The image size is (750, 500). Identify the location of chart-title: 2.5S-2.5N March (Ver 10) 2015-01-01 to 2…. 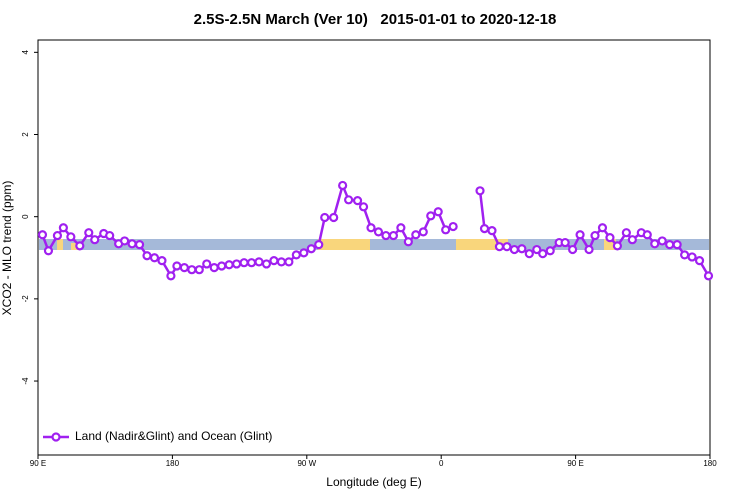
(375, 19).